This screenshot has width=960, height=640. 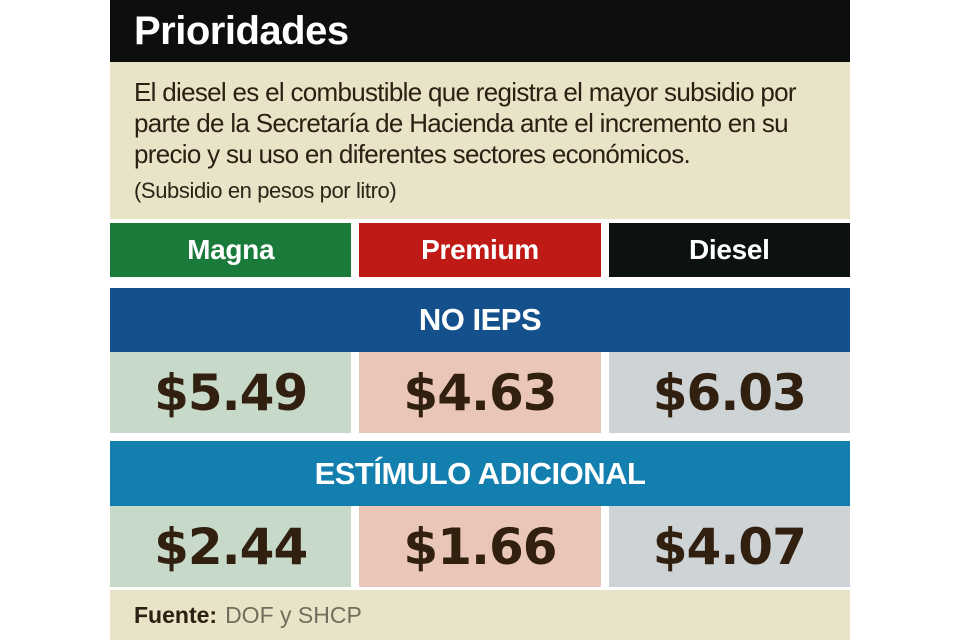 What do you see at coordinates (176, 614) in the screenshot?
I see `source-label: Fuente:` at bounding box center [176, 614].